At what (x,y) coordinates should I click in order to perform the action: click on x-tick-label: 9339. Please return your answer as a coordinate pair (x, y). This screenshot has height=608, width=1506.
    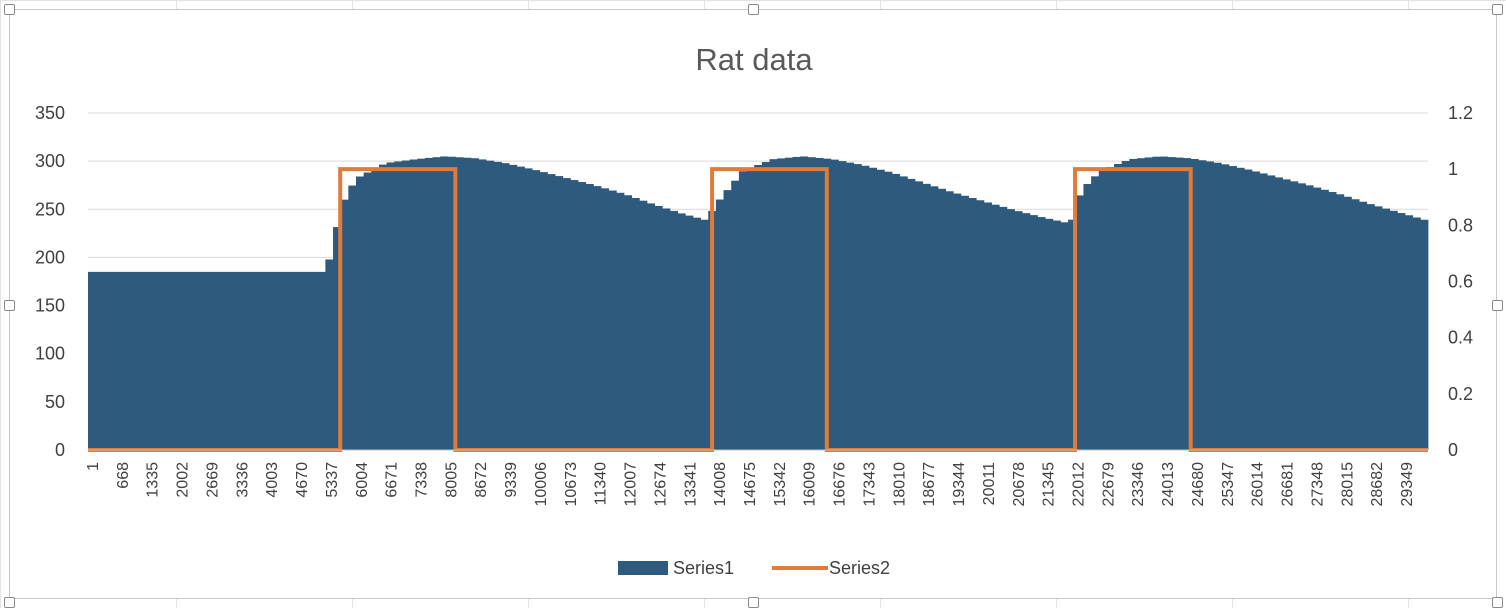
    Looking at the image, I should click on (511, 480).